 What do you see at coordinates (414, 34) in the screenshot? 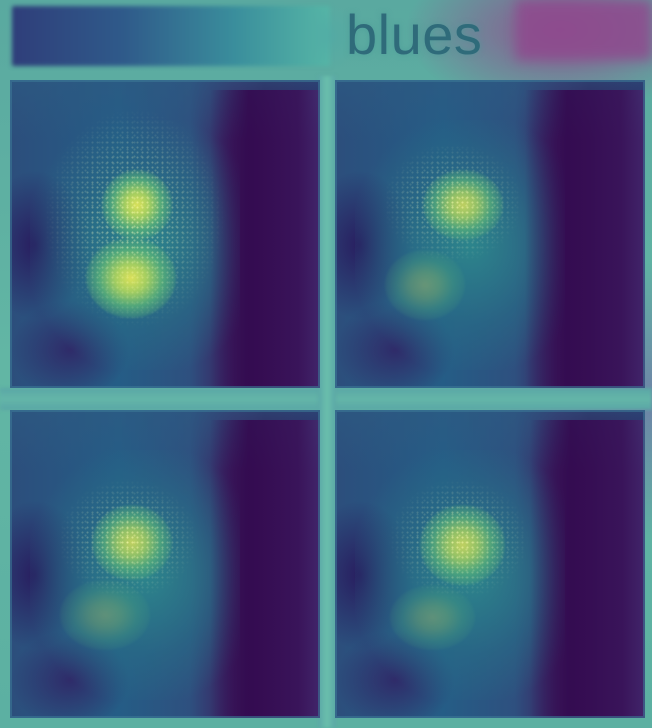
I see `colormap-label: blues` at bounding box center [414, 34].